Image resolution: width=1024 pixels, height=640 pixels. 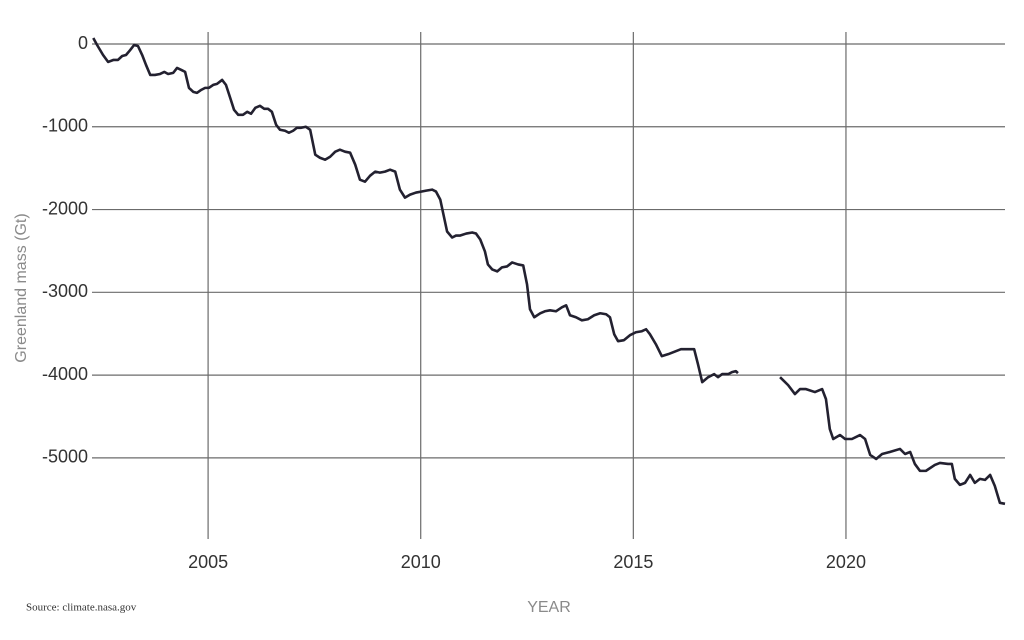 I want to click on y-axis-title: Greenland mass (Gt), so click(x=21, y=287).